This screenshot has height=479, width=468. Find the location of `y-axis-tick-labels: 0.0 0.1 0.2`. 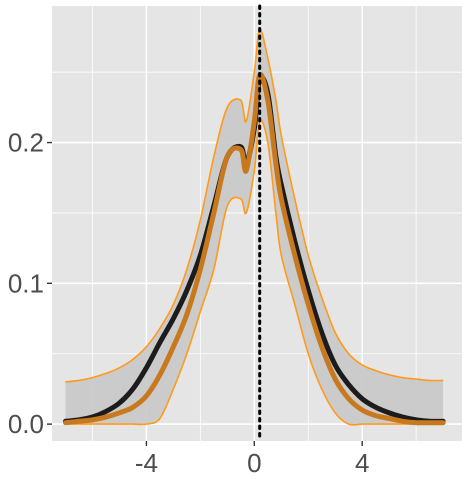

y-axis-tick-labels: 0.0 0.1 0.2 is located at coordinates (26, 284).